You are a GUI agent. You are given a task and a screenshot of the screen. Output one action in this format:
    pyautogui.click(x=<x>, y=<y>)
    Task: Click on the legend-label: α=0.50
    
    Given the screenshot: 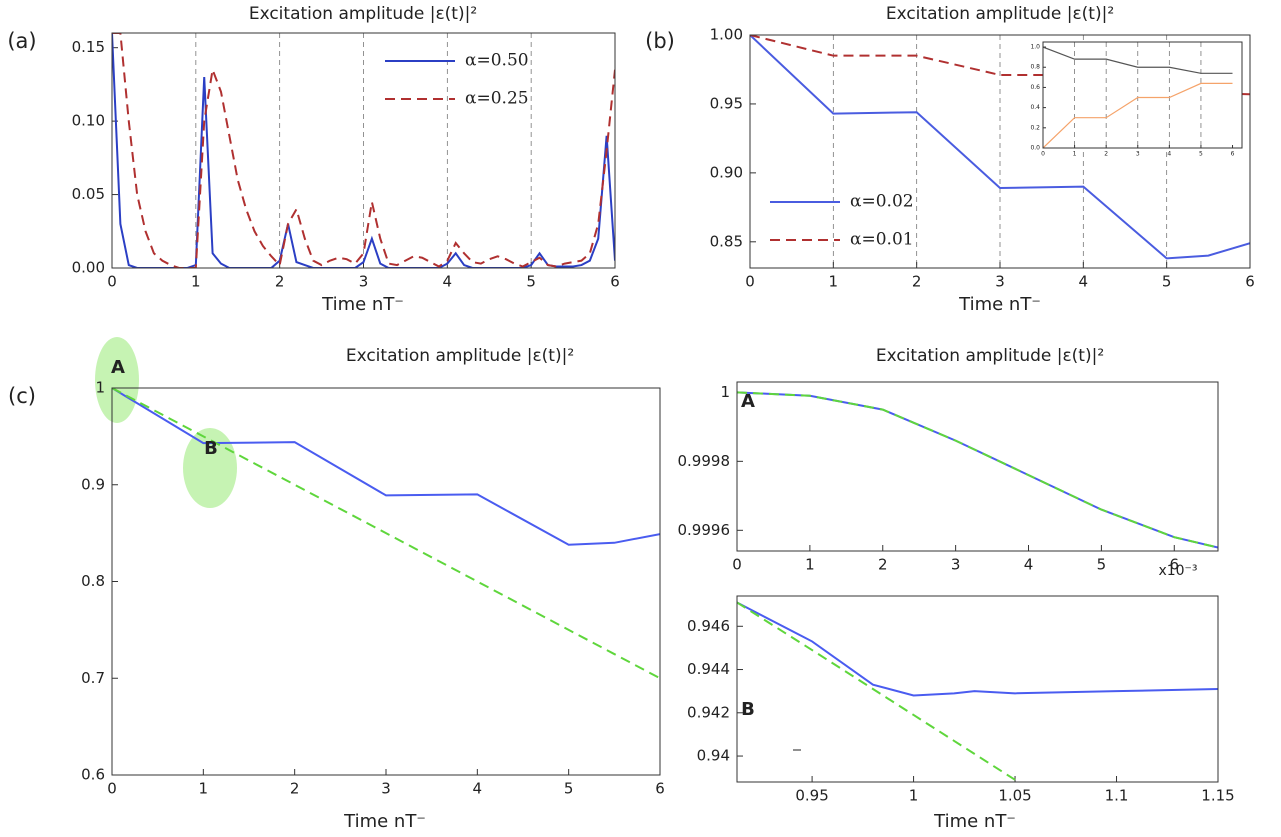 What is the action you would take?
    pyautogui.click(x=497, y=61)
    